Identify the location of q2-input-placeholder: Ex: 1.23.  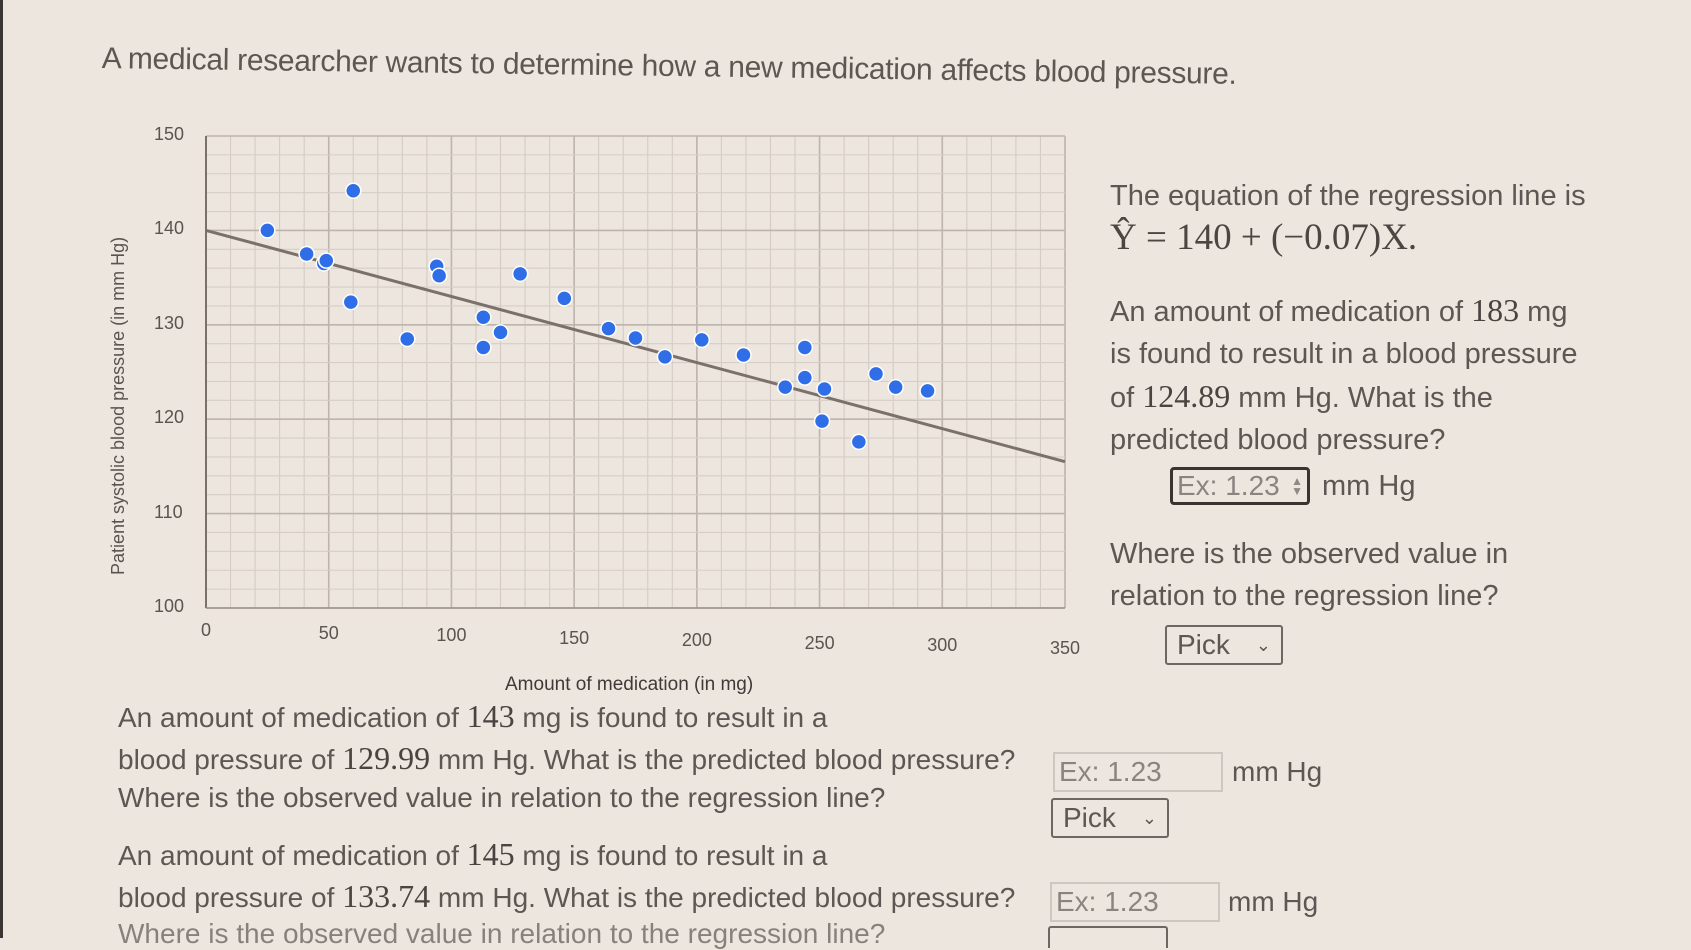
(1110, 771).